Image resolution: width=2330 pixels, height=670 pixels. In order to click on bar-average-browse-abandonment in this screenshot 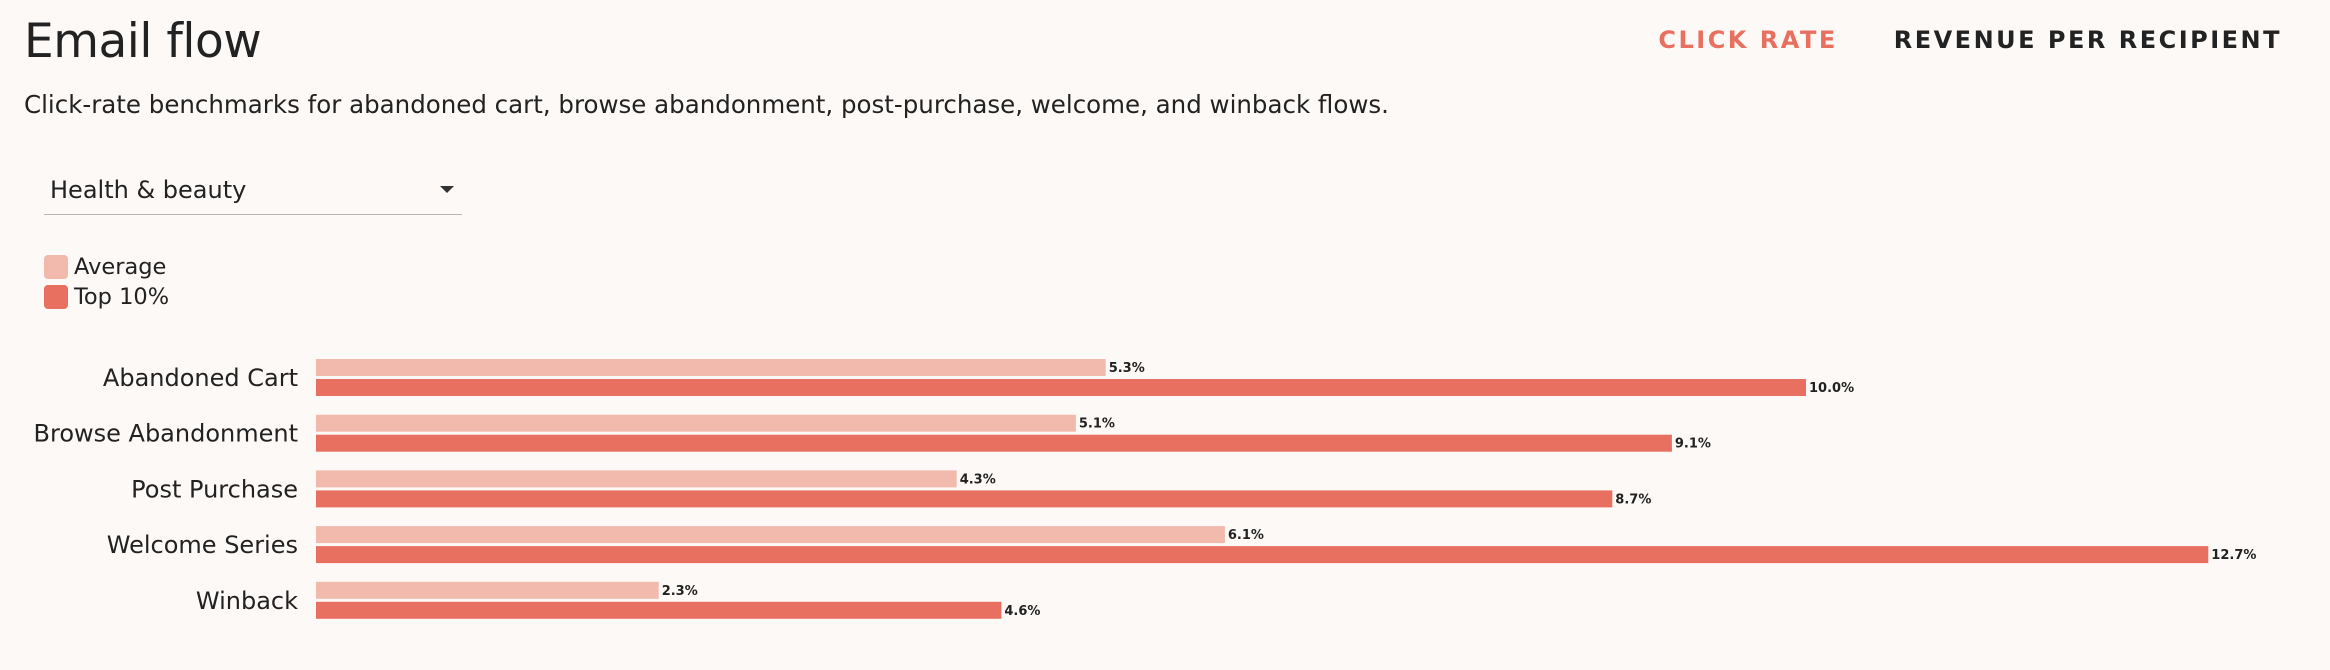, I will do `click(696, 423)`.